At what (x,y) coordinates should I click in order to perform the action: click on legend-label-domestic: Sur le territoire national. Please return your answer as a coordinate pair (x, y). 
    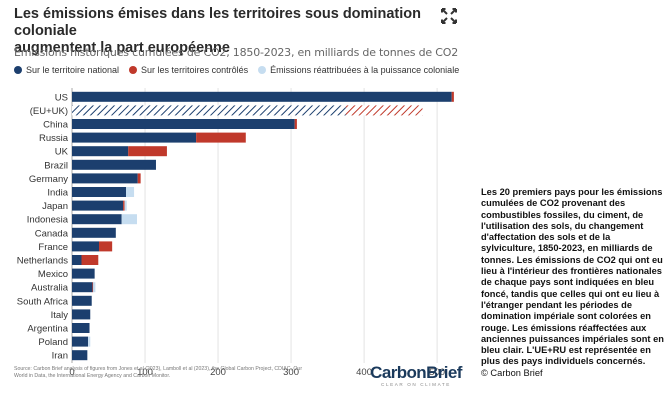
    Looking at the image, I should click on (73, 70).